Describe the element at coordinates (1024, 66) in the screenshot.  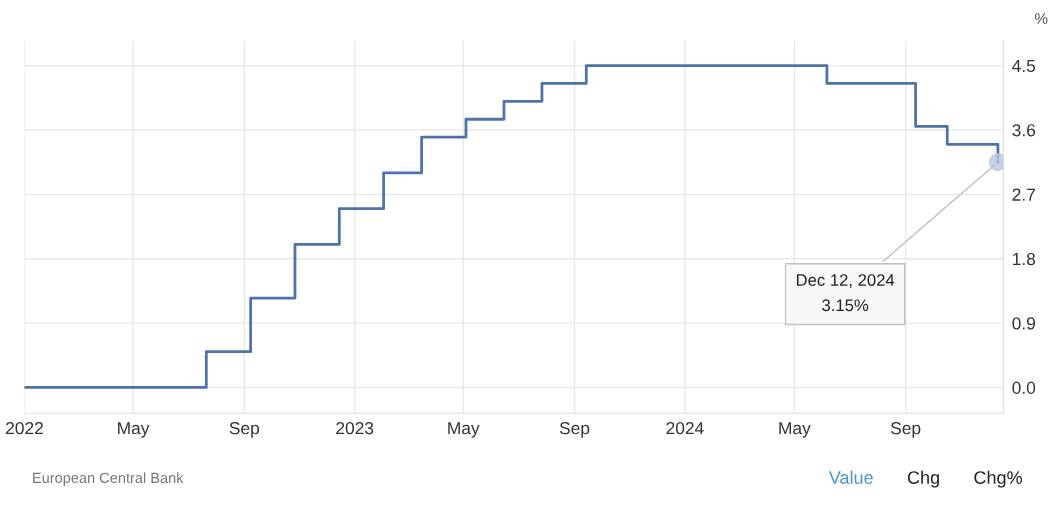
I see `y-tick-label: 4.5` at that location.